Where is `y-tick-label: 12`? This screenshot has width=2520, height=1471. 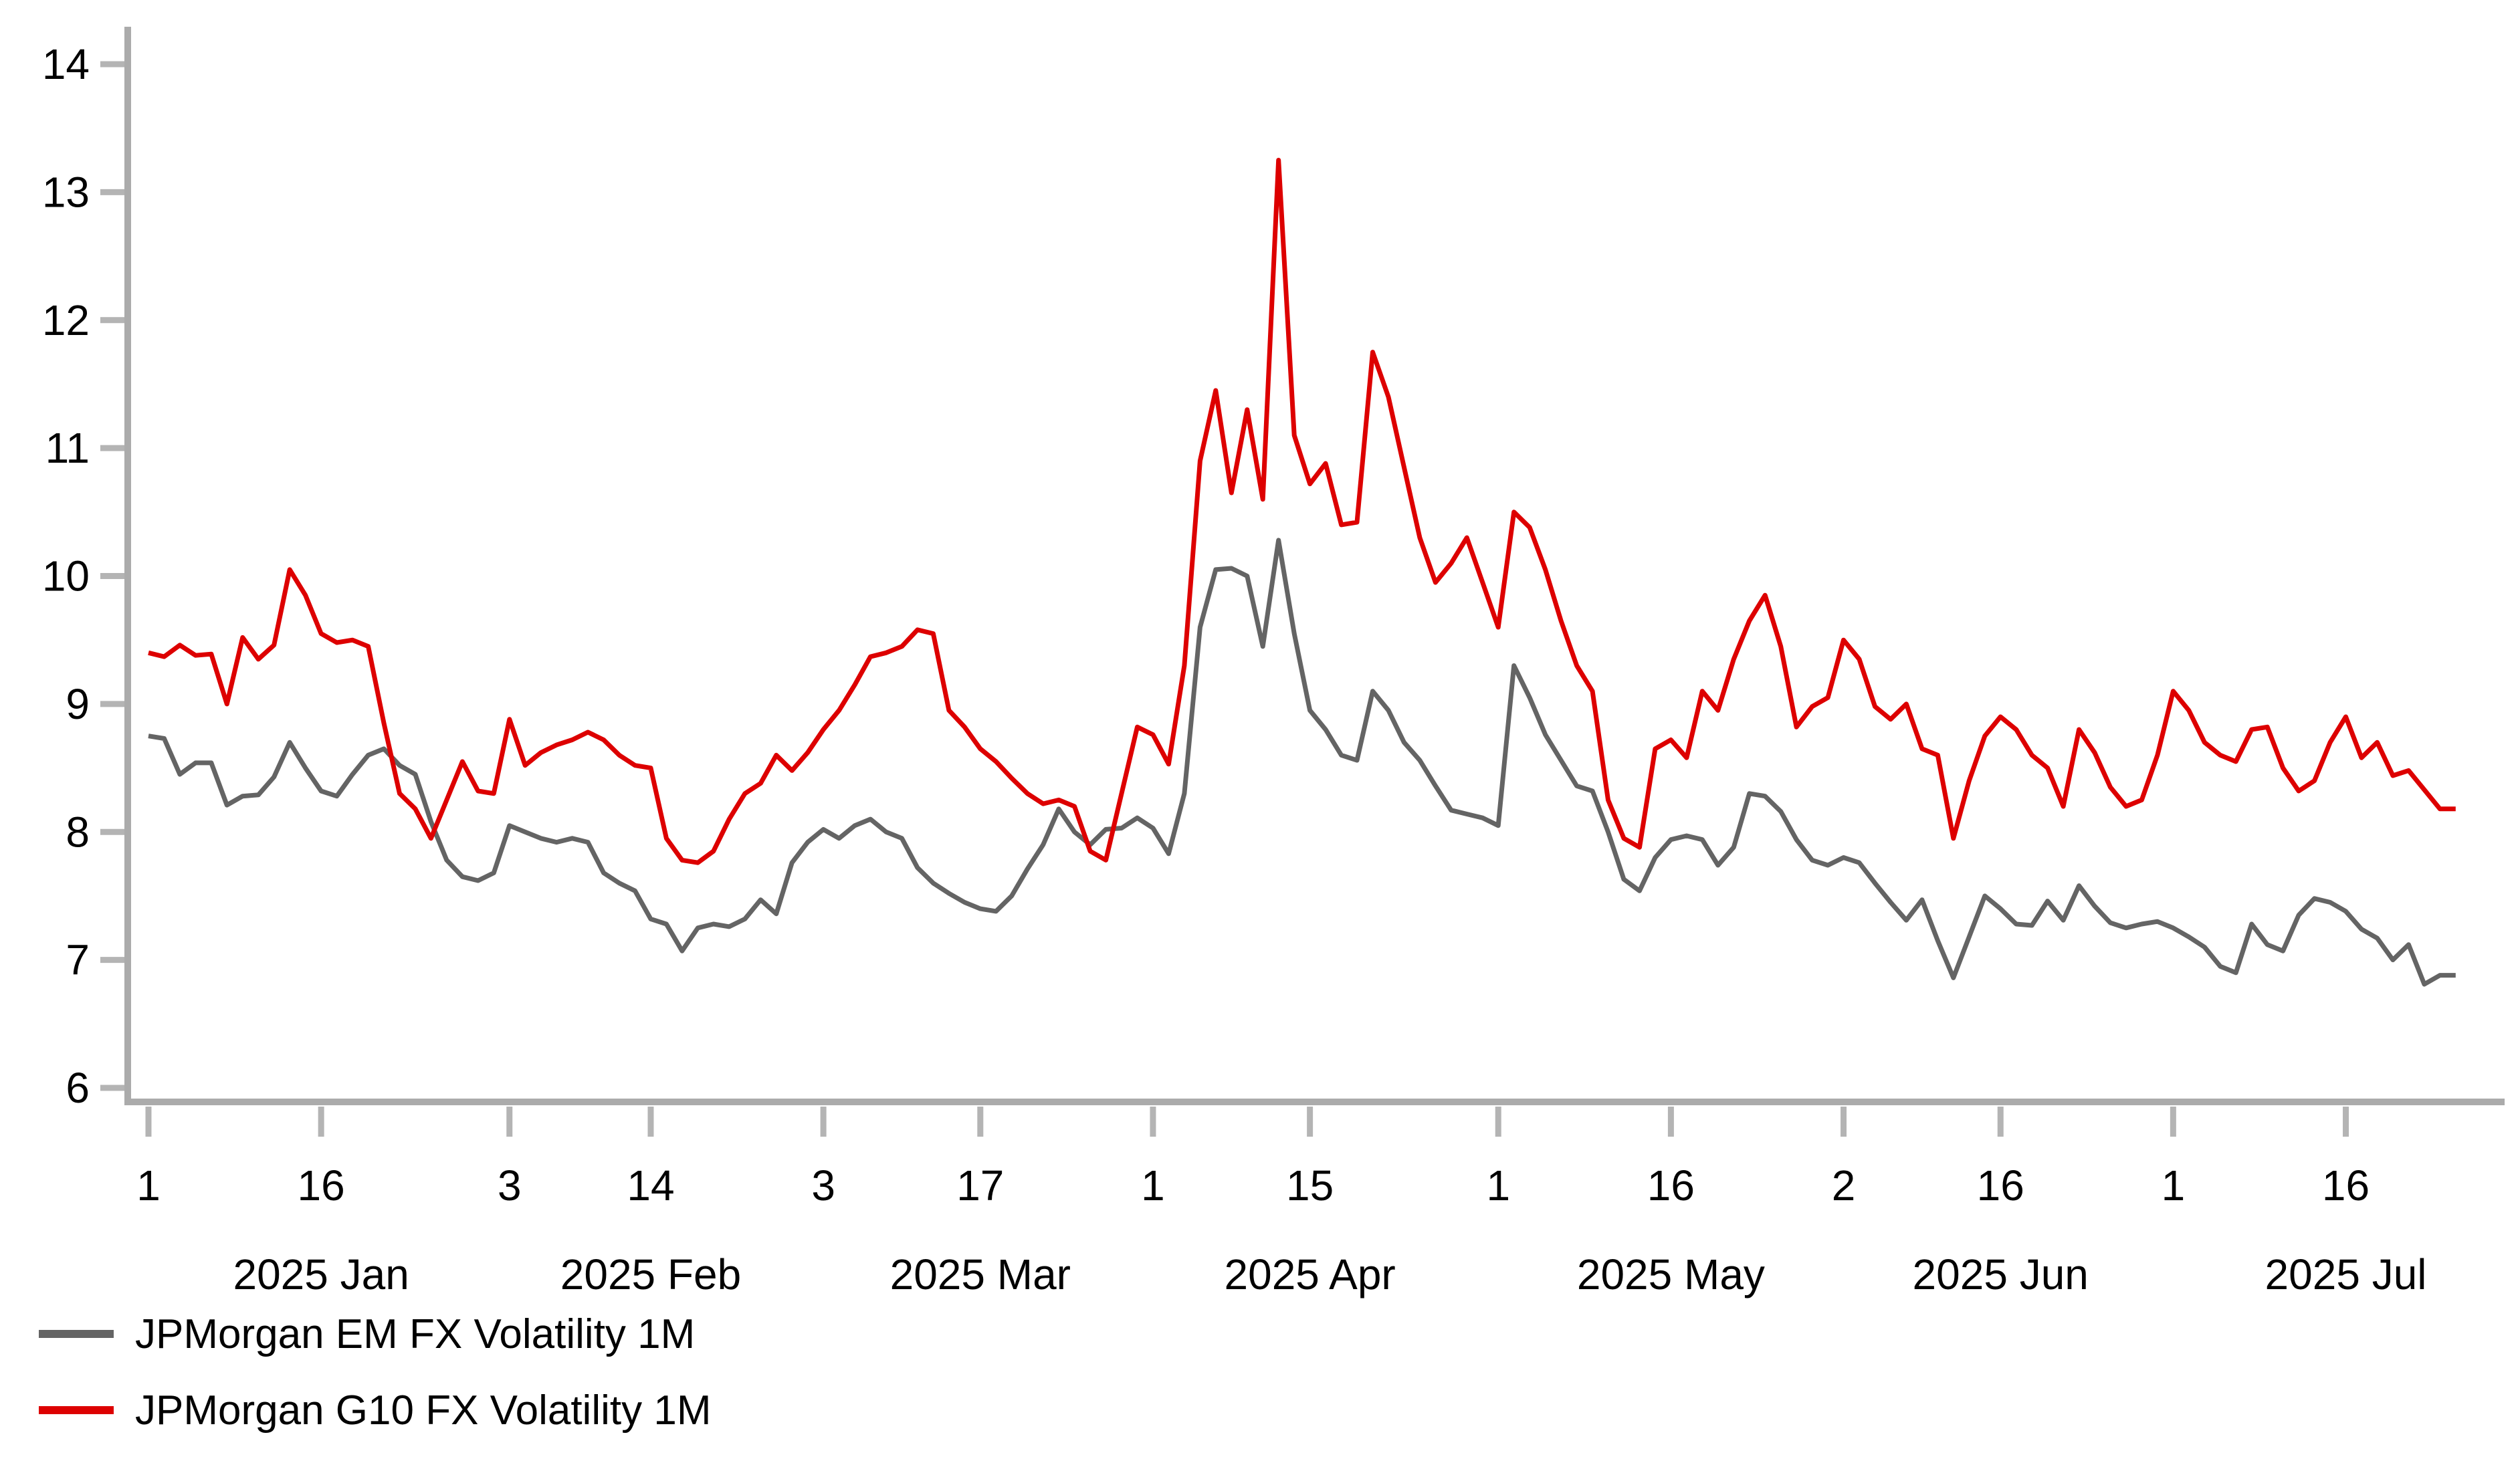
y-tick-label: 12 is located at coordinates (66, 320).